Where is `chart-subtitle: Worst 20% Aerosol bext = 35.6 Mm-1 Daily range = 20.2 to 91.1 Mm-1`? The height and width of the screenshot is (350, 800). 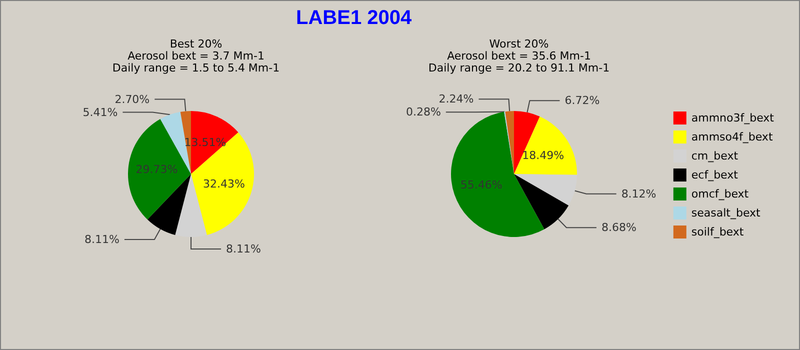
chart-subtitle: Worst 20% Aerosol bext = 35.6 Mm-1 Daily range = 20.2 to 91.1 Mm-1 is located at coordinates (519, 56).